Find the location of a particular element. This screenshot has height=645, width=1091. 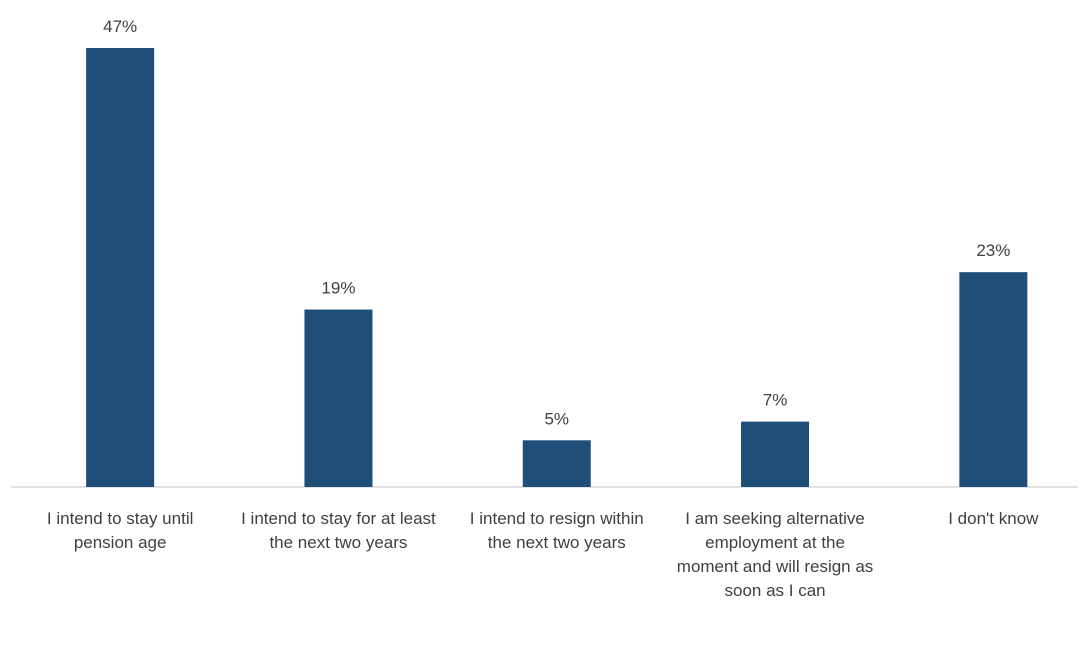

value-label: 5% is located at coordinates (556, 418).